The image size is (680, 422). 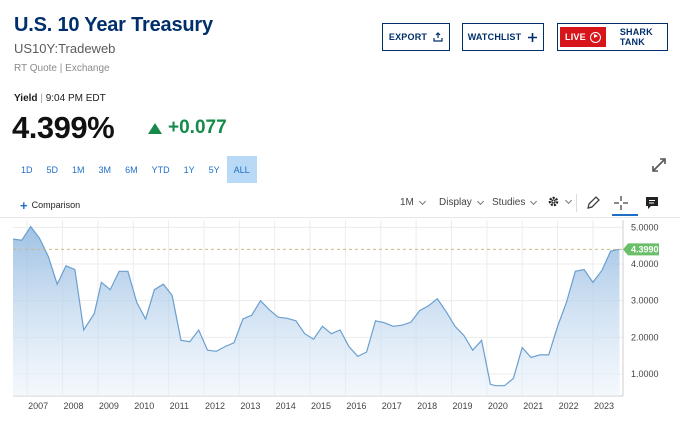 What do you see at coordinates (533, 406) in the screenshot?
I see `x-tick-label: 2021` at bounding box center [533, 406].